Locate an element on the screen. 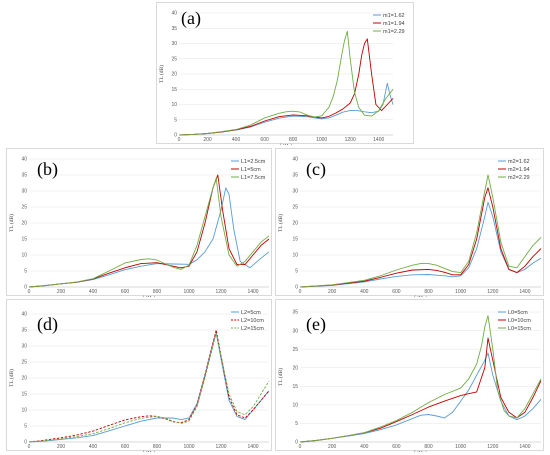 This screenshot has width=550, height=455. panel-label: (b) is located at coordinates (47, 169).